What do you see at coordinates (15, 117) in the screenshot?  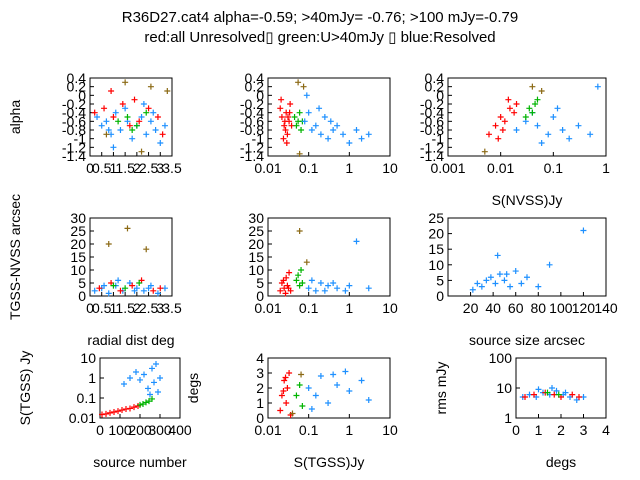 I see `y-axis-label: alpha` at bounding box center [15, 117].